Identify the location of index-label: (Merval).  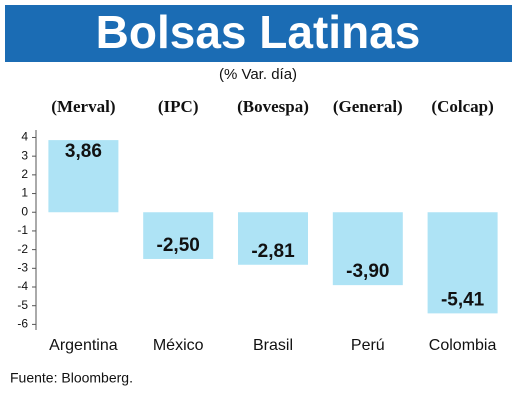
(83, 106).